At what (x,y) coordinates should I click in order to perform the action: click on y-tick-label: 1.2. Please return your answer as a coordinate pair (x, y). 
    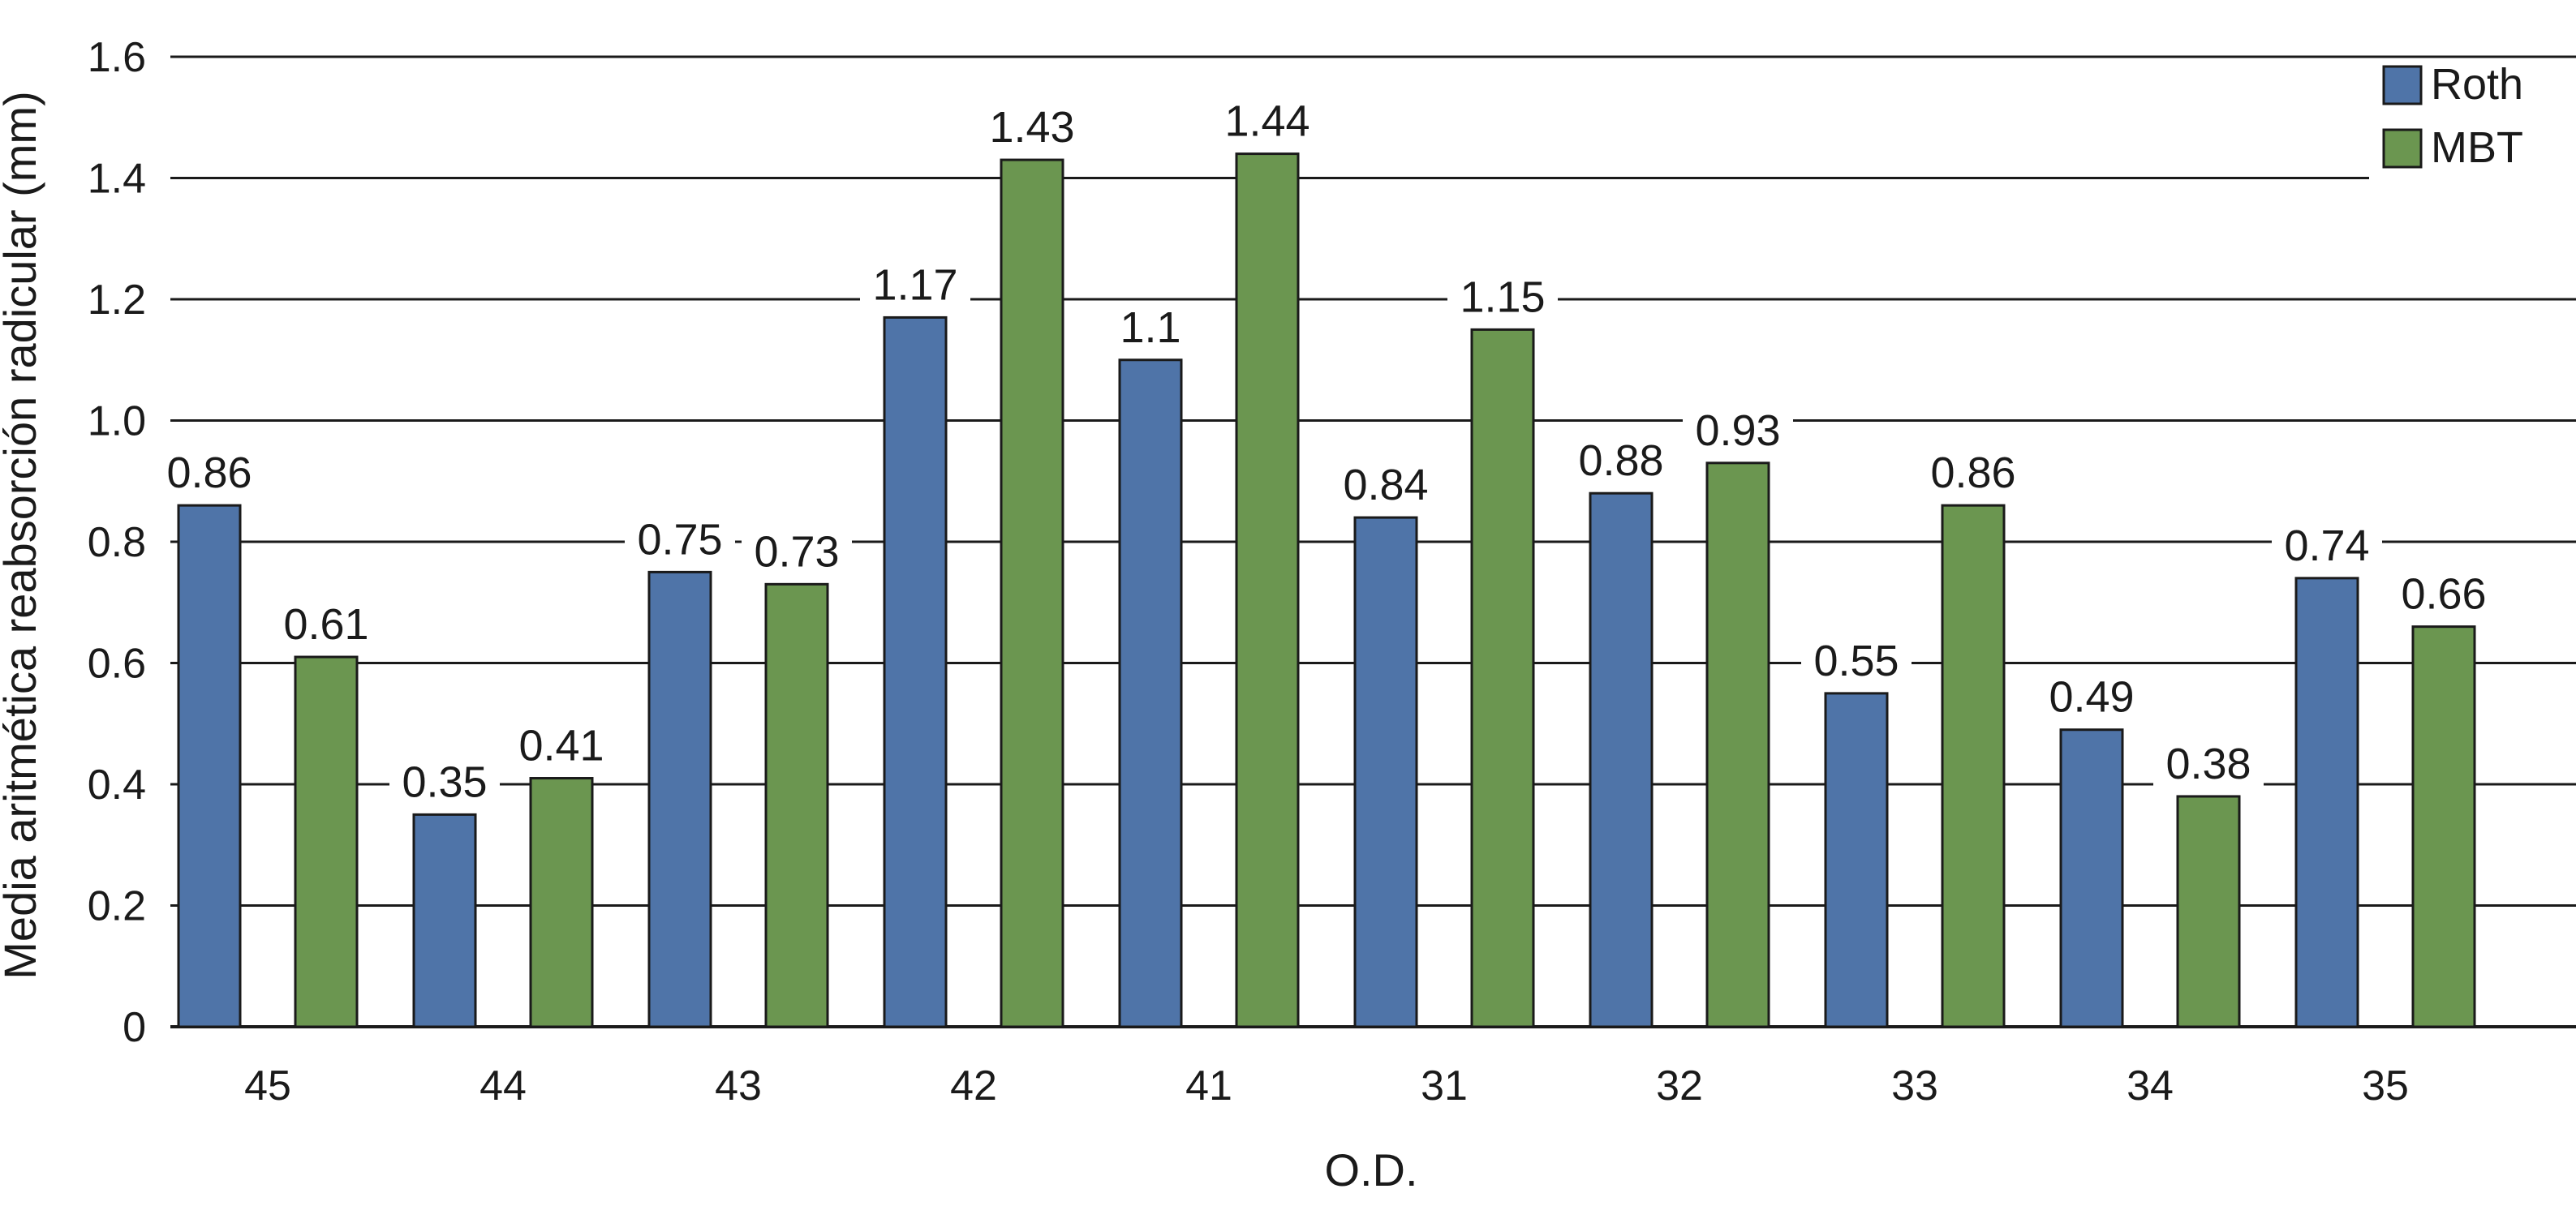
    Looking at the image, I should click on (117, 300).